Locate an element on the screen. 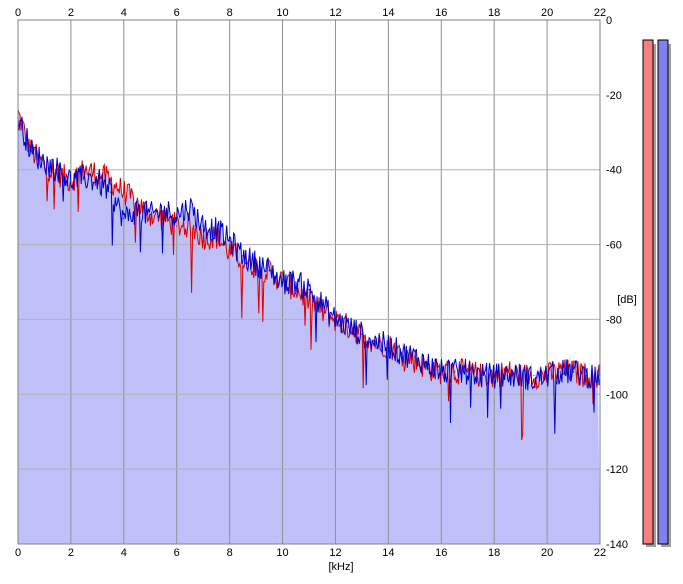 This screenshot has width=683, height=584. y-tick-label: -20 is located at coordinates (614, 96).